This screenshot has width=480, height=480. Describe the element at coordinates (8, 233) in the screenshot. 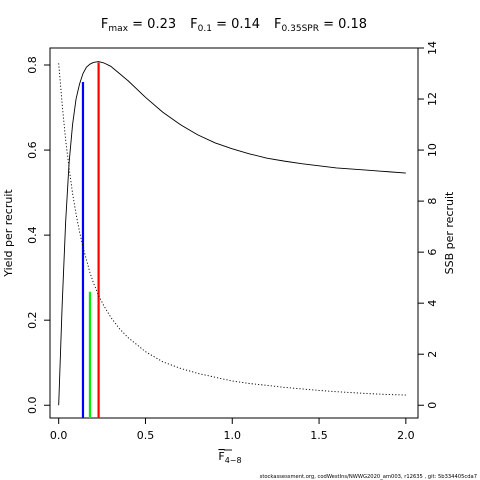

I see `y-axis-left-label: Yield per recruit` at that location.